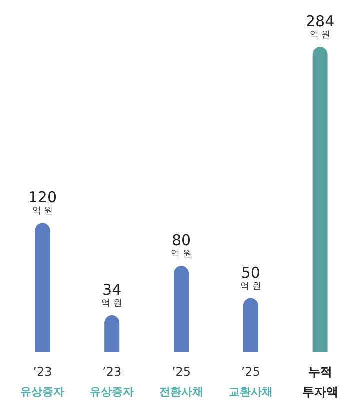 The image size is (363, 410). I want to click on x-tick-label: 누적 투자액, so click(320, 382).